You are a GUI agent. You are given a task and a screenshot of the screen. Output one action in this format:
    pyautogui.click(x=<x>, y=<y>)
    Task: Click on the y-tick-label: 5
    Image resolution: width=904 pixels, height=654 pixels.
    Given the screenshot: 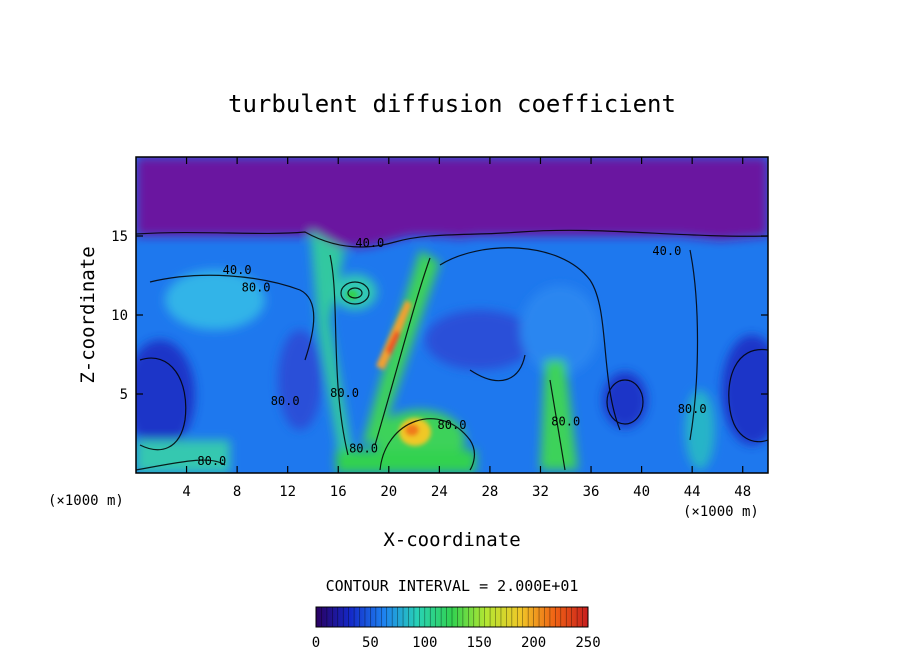 What is the action you would take?
    pyautogui.click(x=124, y=395)
    